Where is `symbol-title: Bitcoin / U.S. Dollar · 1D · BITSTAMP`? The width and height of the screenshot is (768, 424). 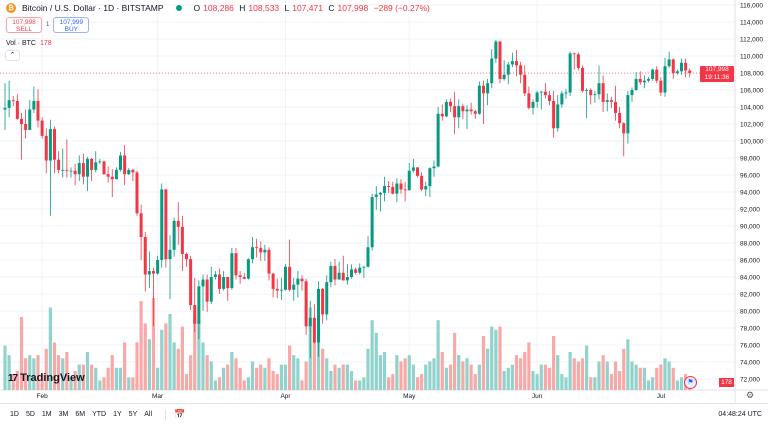 symbol-title: Bitcoin / U.S. Dollar · 1D · BITSTAMP is located at coordinates (93, 8).